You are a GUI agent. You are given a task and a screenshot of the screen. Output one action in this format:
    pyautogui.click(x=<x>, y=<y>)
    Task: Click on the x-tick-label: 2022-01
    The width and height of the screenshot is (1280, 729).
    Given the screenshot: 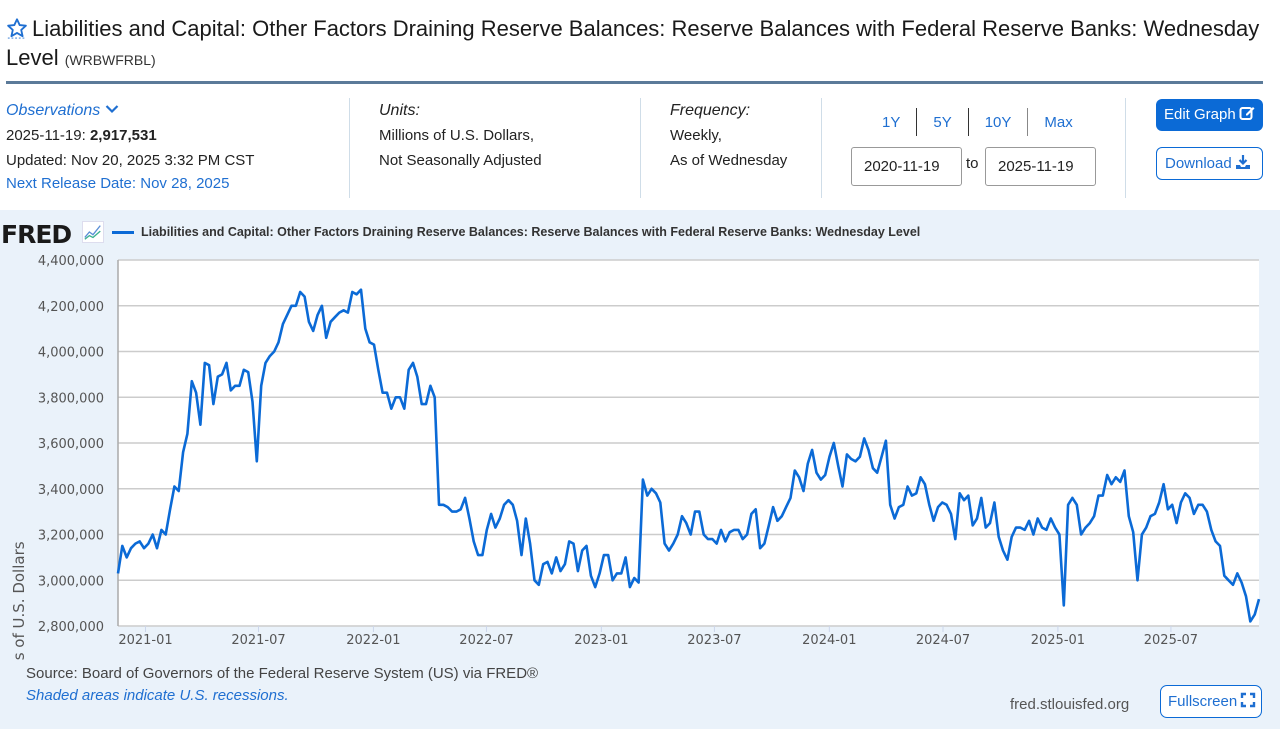 What is the action you would take?
    pyautogui.click(x=373, y=640)
    